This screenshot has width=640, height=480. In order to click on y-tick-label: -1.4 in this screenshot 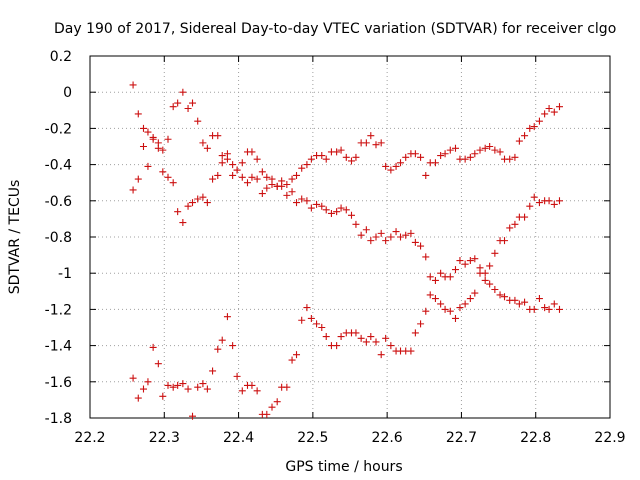, I will do `click(58, 347)`.